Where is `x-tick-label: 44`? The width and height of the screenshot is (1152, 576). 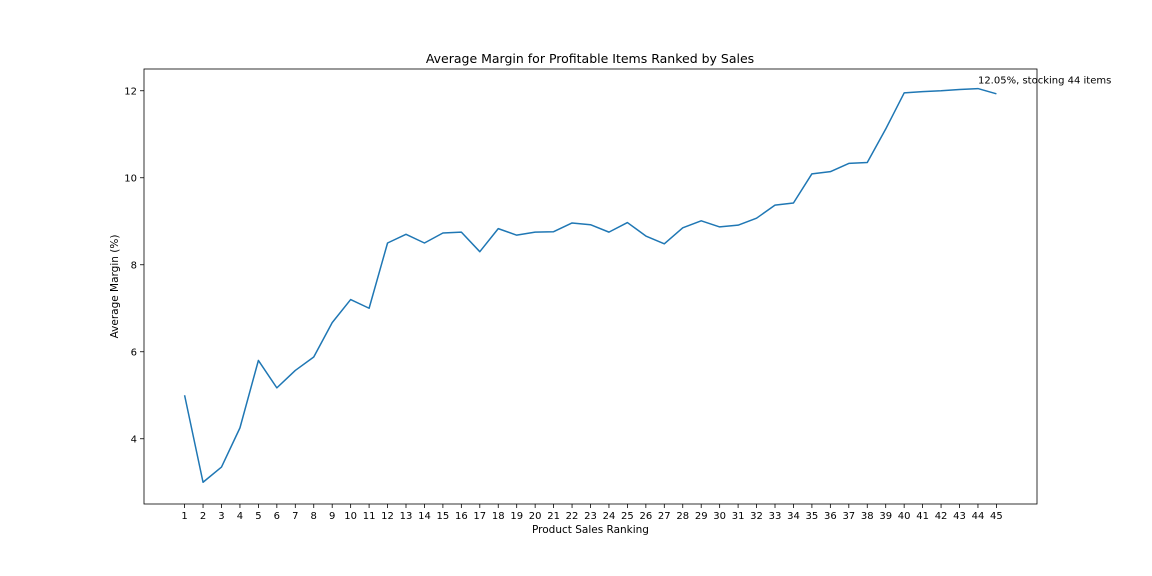
x-tick-label: 44 is located at coordinates (978, 516).